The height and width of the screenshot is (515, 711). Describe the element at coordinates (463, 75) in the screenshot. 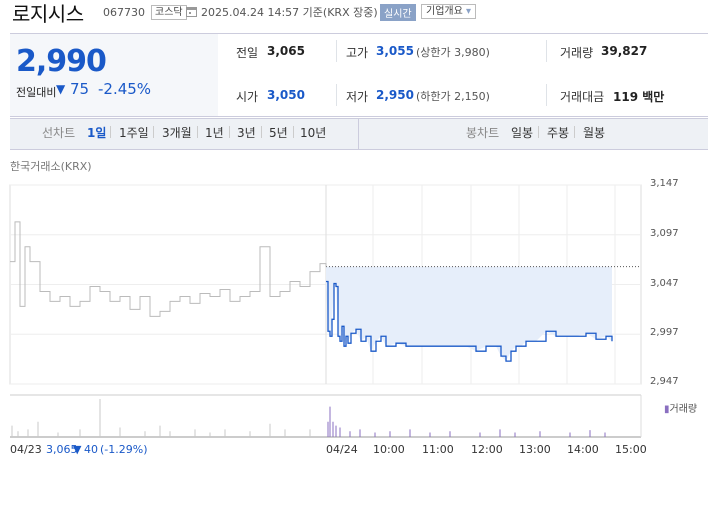

I see `stats-panel` at that location.